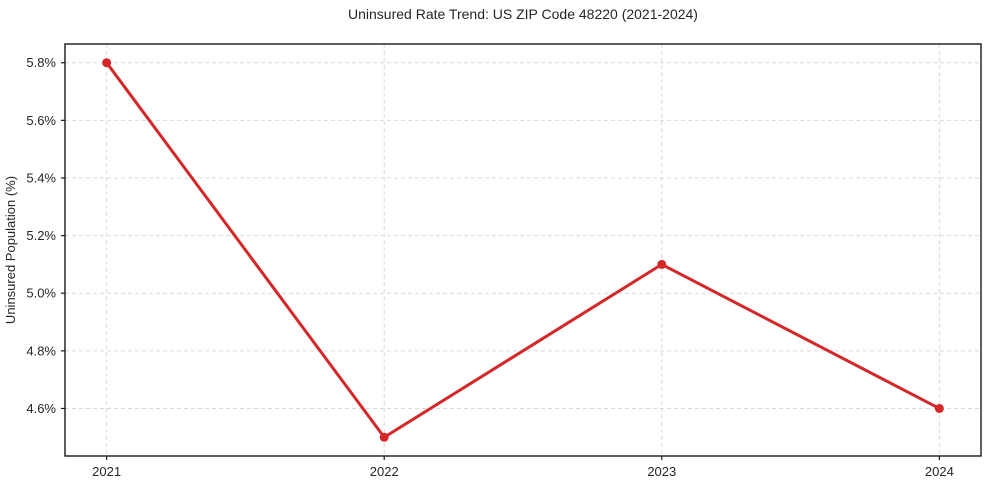 The image size is (989, 490). I want to click on x-tick-label: 2021, so click(106, 471).